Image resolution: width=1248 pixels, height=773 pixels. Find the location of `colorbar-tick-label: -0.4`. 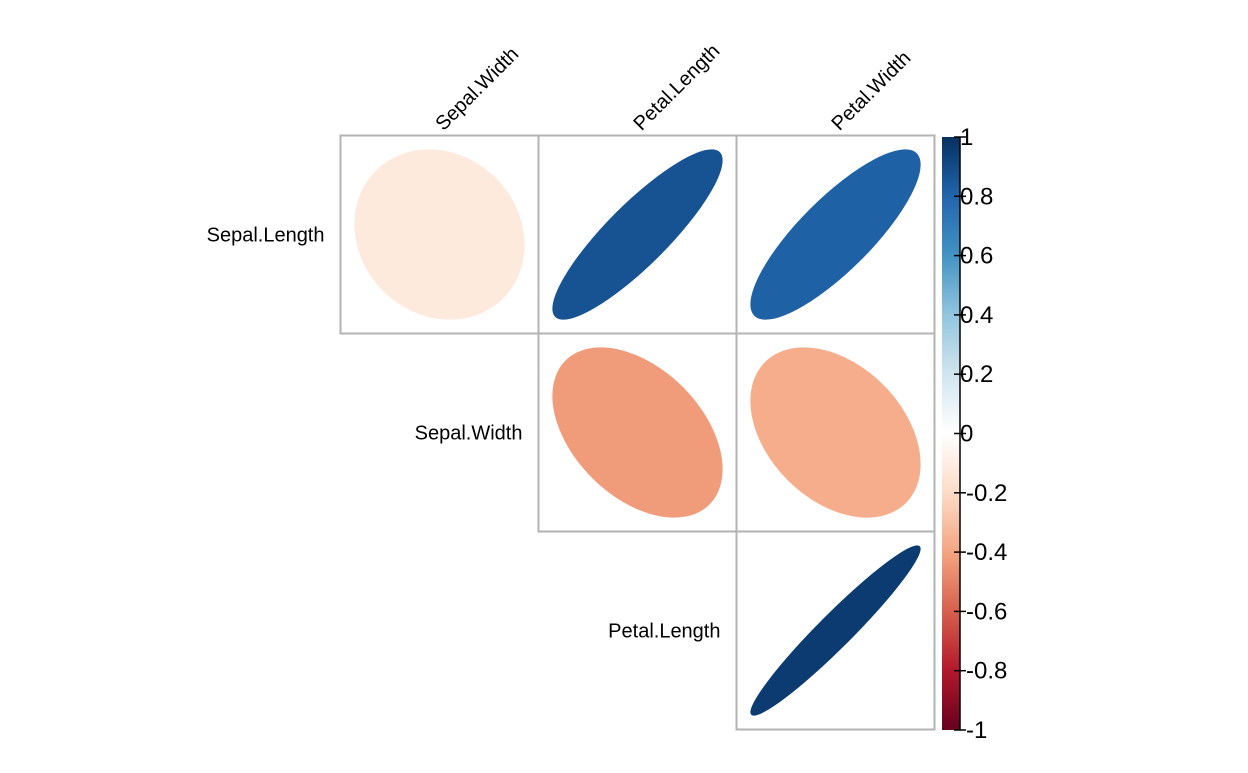

colorbar-tick-label: -0.4 is located at coordinates (986, 552).